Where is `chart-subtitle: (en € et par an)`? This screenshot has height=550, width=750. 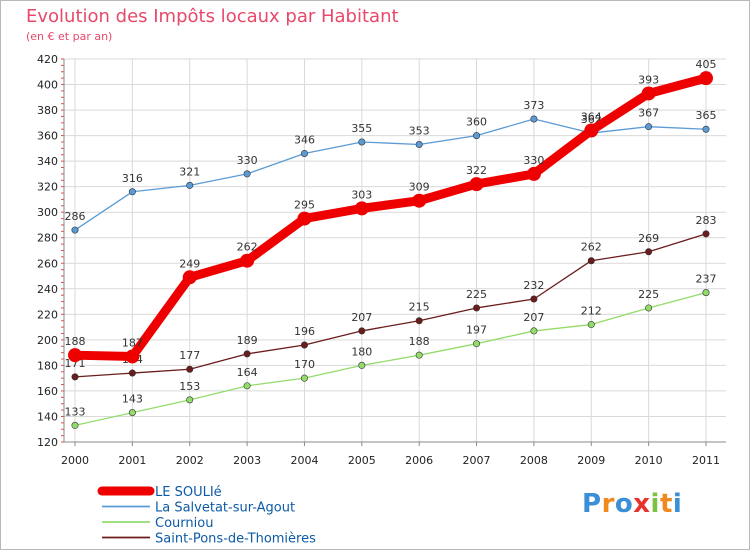
chart-subtitle: (en € et par an) is located at coordinates (69, 36).